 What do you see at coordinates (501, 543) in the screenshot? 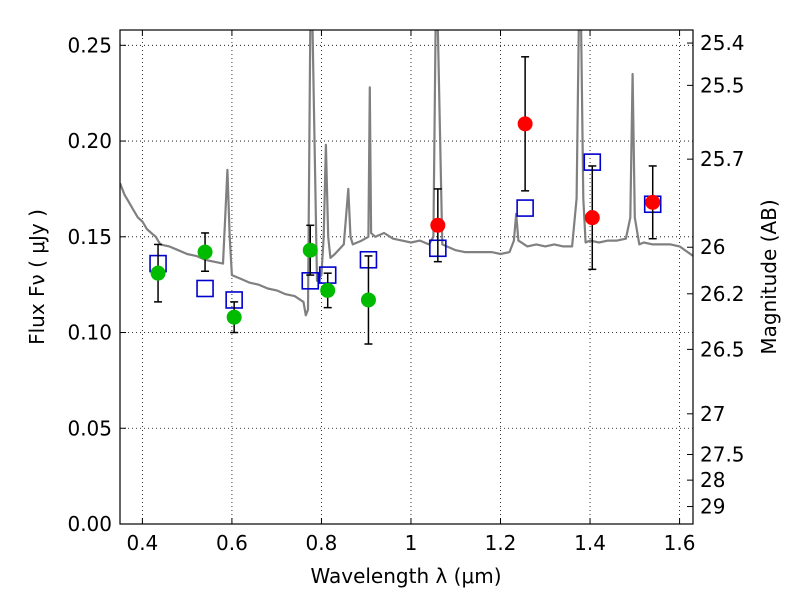
I see `x-tick-label: 1.2` at bounding box center [501, 543].